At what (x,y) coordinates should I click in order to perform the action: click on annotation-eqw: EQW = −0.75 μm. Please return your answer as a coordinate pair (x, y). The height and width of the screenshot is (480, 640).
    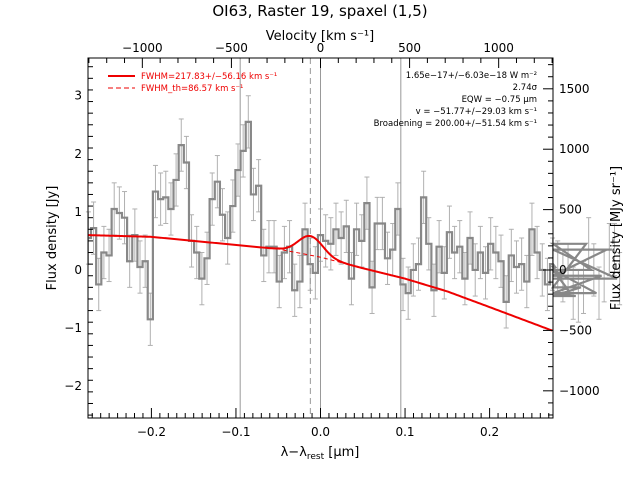
    Looking at the image, I should click on (499, 100).